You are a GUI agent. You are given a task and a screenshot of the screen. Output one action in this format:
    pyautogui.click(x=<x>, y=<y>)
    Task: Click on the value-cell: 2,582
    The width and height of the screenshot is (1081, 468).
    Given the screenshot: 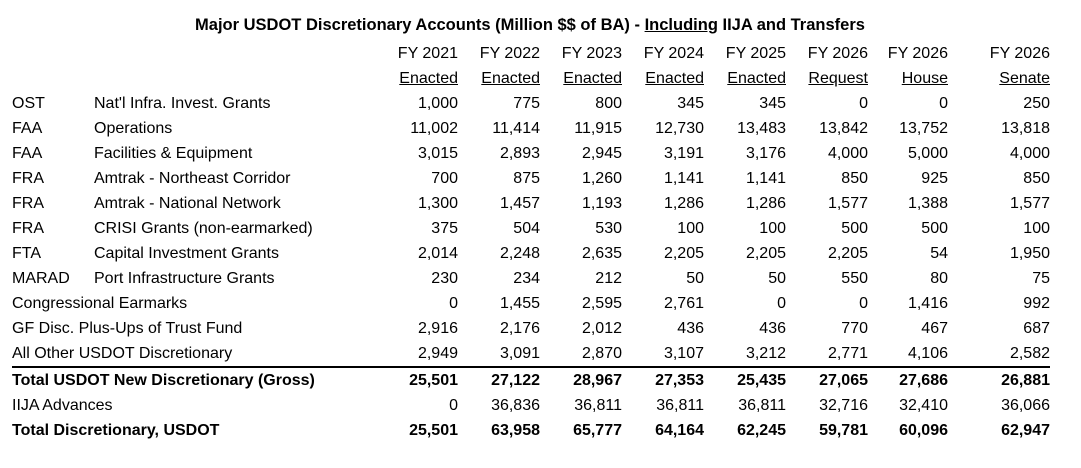 What is the action you would take?
    pyautogui.click(x=1029, y=353)
    